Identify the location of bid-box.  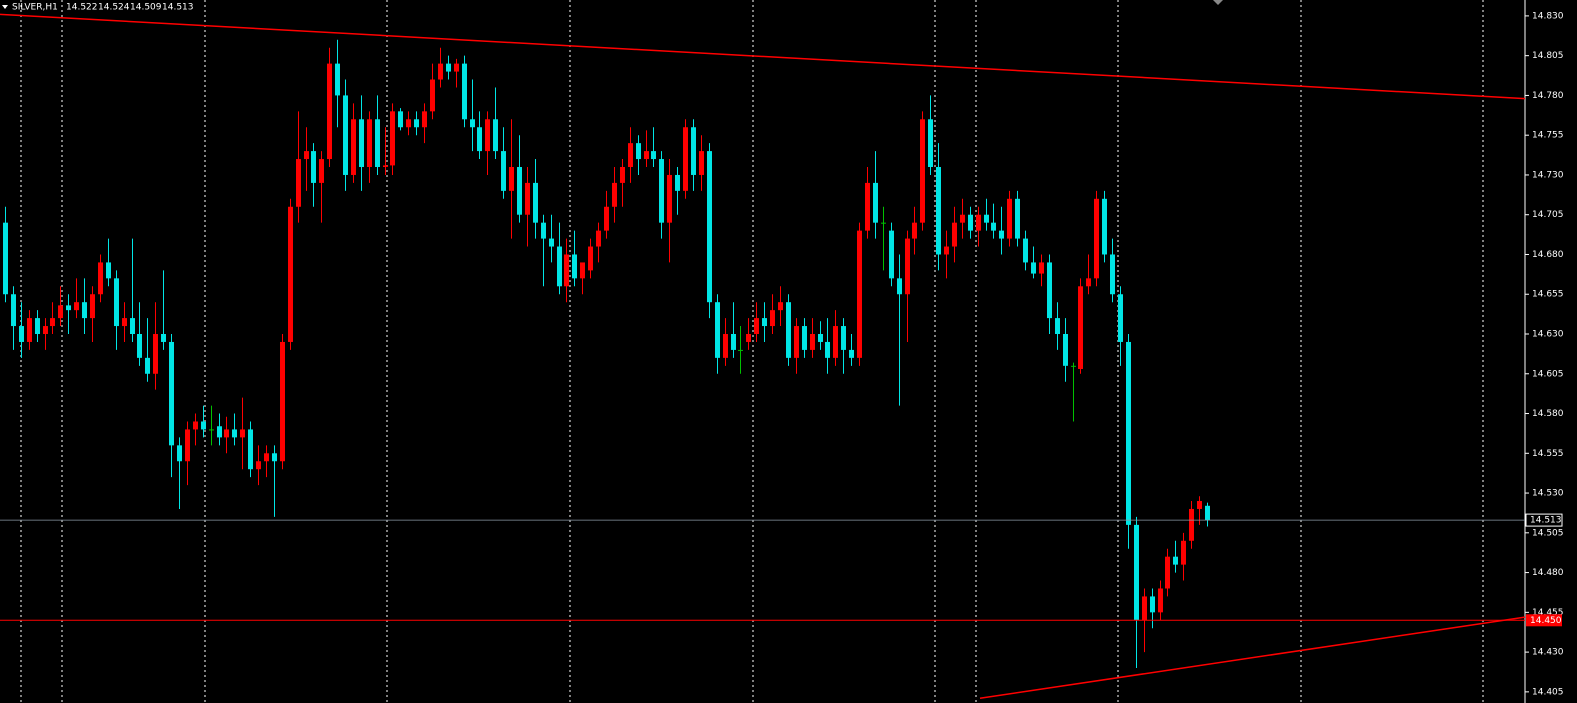
(1544, 520).